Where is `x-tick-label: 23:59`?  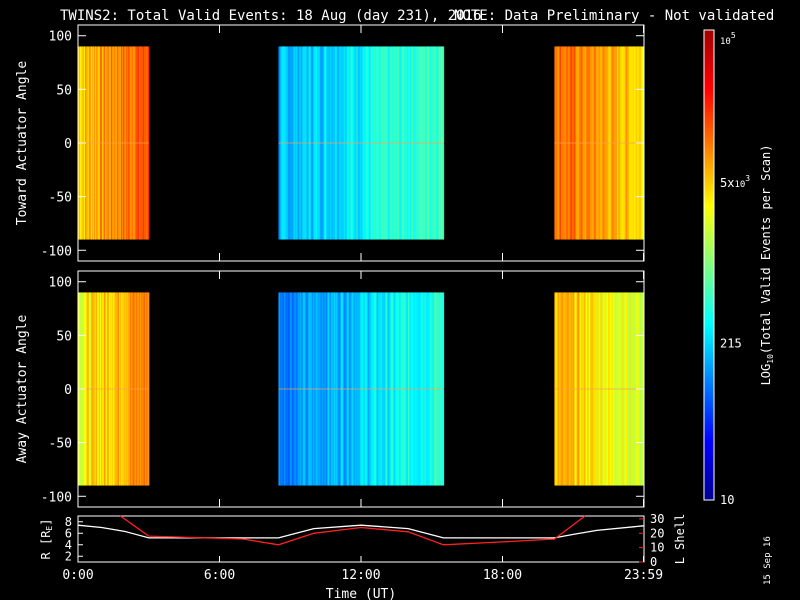
x-tick-label: 23:59 is located at coordinates (643, 575).